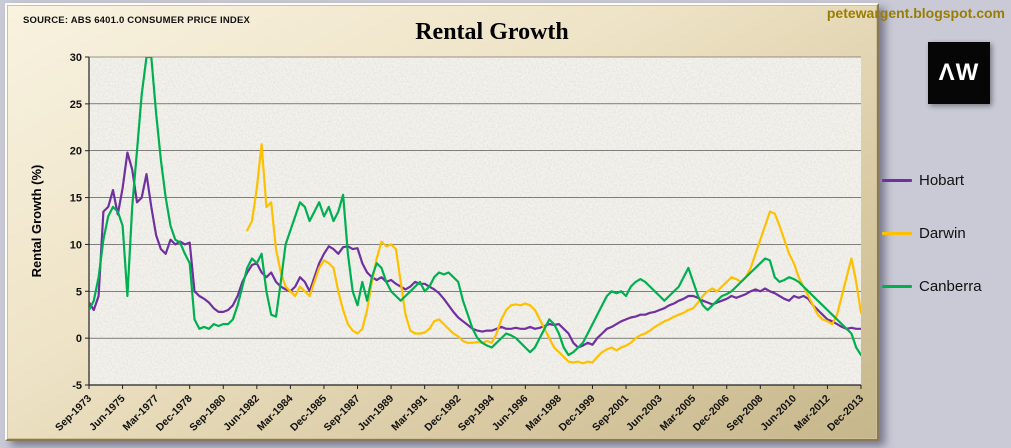  Describe the element at coordinates (342, 413) in the screenshot. I see `svg-text: Sep-1987` at that location.